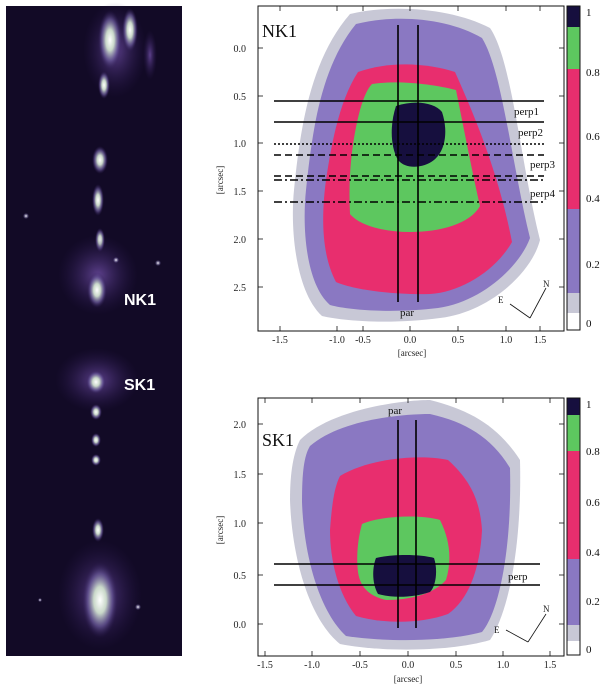  What do you see at coordinates (240, 425) in the screenshot?
I see `sk1-ytick-label: 2.0` at bounding box center [240, 425].